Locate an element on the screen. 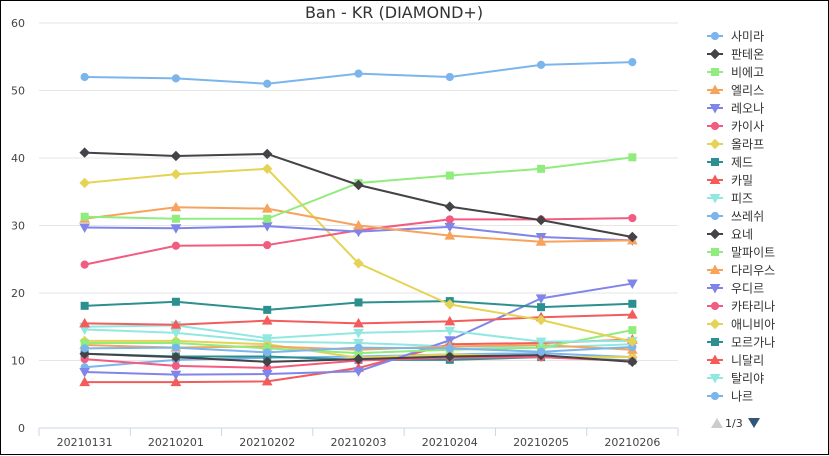  legend-item: 말파이트 is located at coordinates (741, 253).